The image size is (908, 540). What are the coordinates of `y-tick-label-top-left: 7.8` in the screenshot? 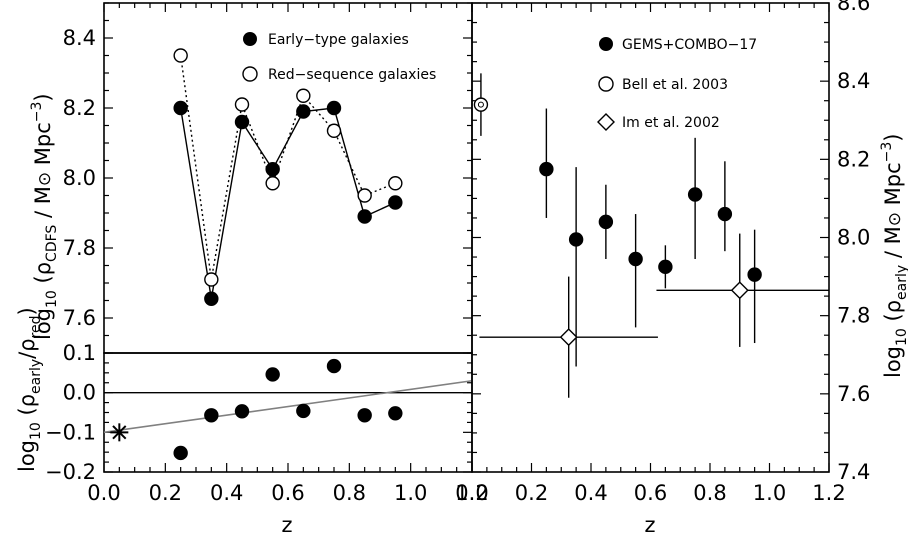 It's located at (79, 248).